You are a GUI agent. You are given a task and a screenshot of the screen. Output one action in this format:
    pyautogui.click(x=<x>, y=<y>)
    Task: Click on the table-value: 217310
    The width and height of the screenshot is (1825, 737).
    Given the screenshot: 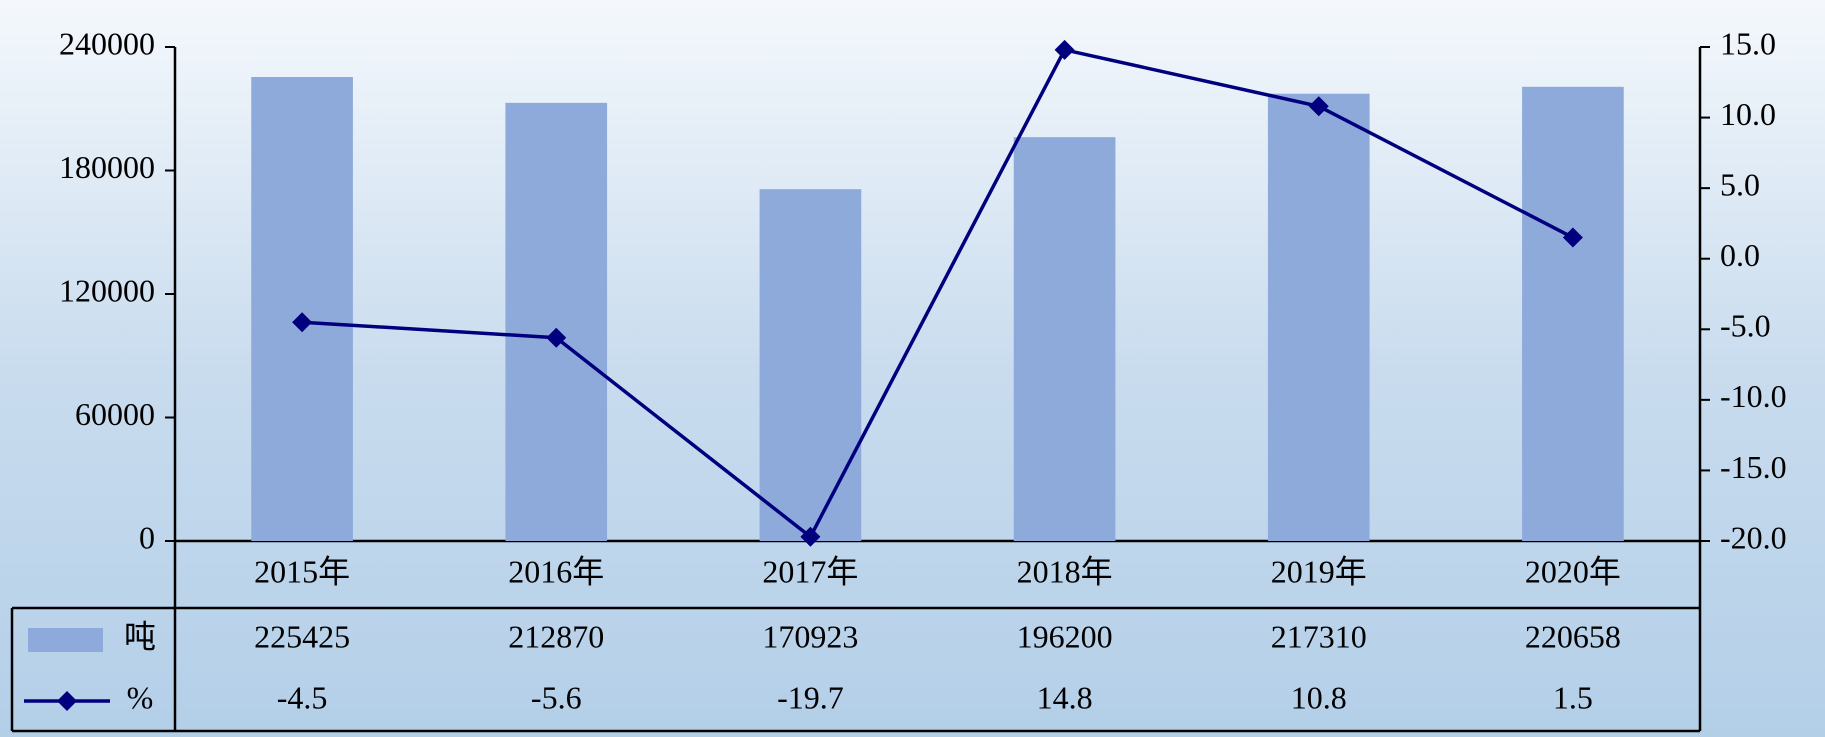 What is the action you would take?
    pyautogui.click(x=1319, y=636)
    